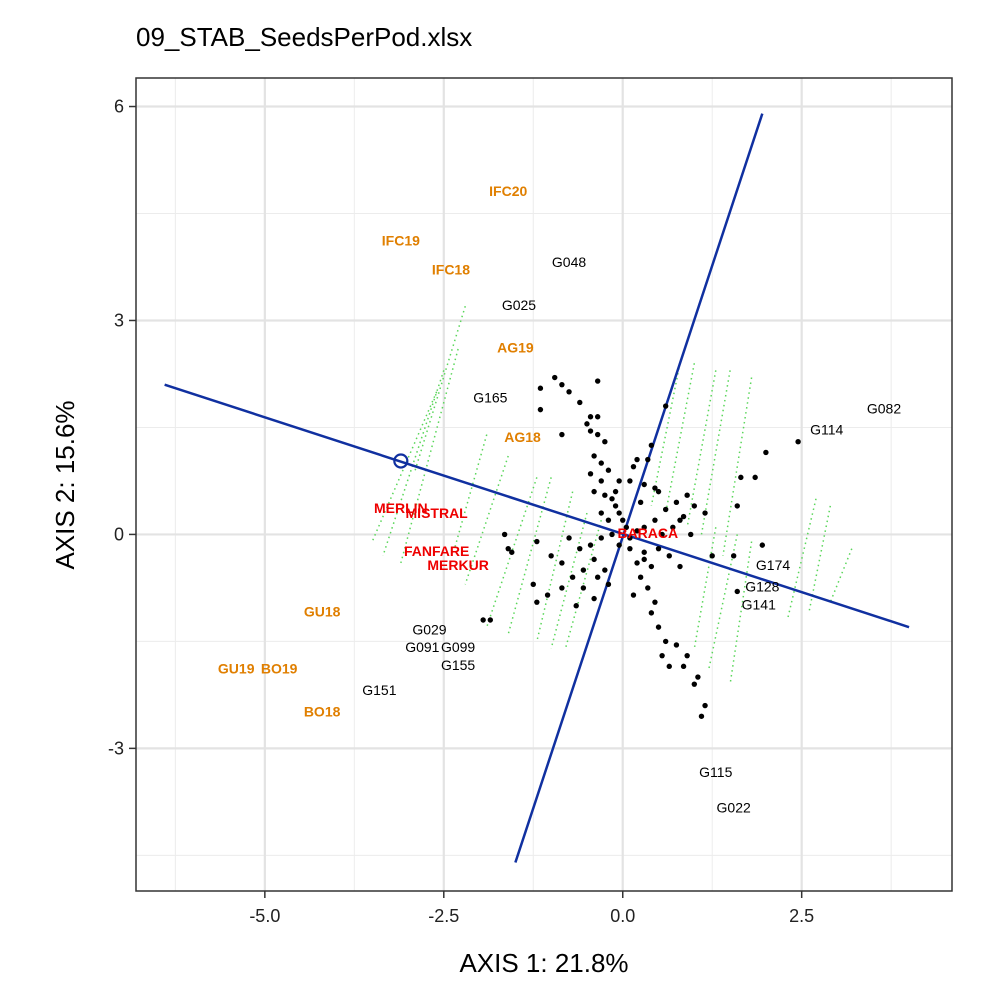 Image resolution: width=1003 pixels, height=1003 pixels. What do you see at coordinates (119, 107) in the screenshot?
I see `y-tick-label: 6` at bounding box center [119, 107].